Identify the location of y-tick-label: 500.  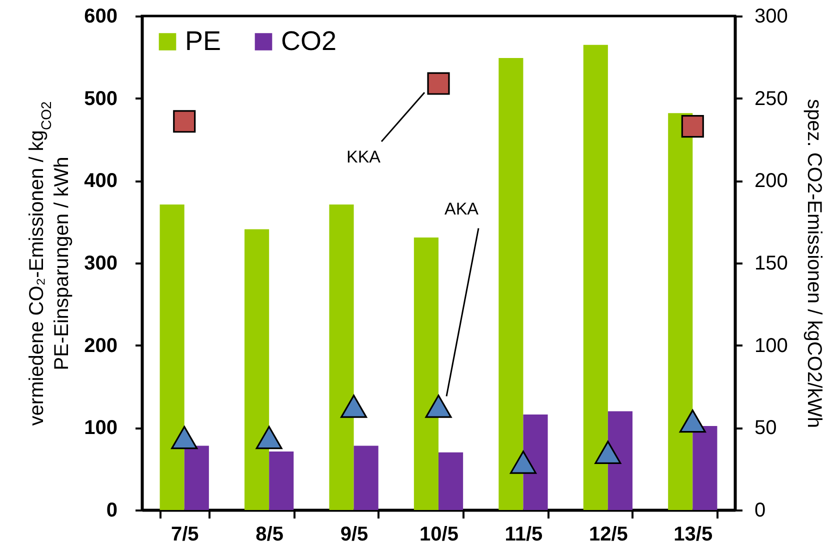
(101, 99).